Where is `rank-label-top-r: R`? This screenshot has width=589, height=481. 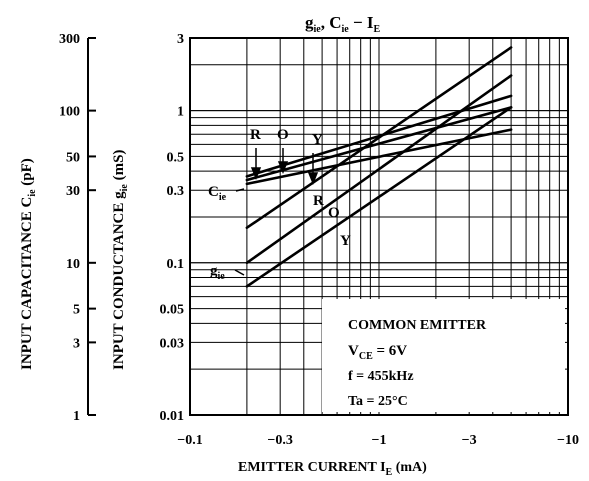 rank-label-top-r: R is located at coordinates (255, 135).